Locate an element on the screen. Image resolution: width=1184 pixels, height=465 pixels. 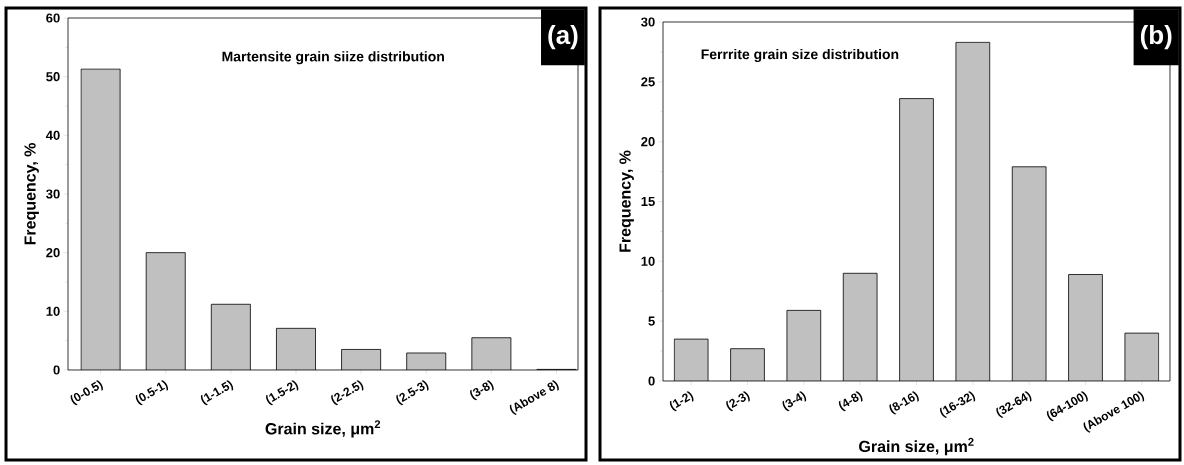
text: Ferrrite grain size distribution is located at coordinates (800, 55).